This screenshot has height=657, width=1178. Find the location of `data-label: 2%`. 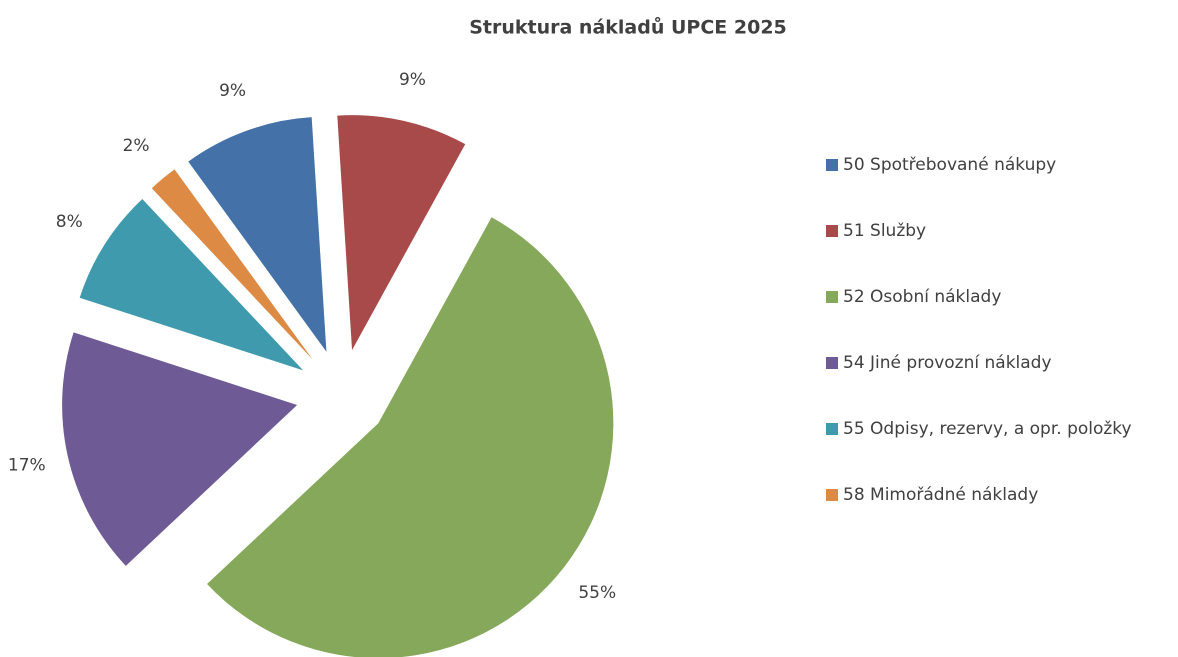

data-label: 2% is located at coordinates (136, 146).